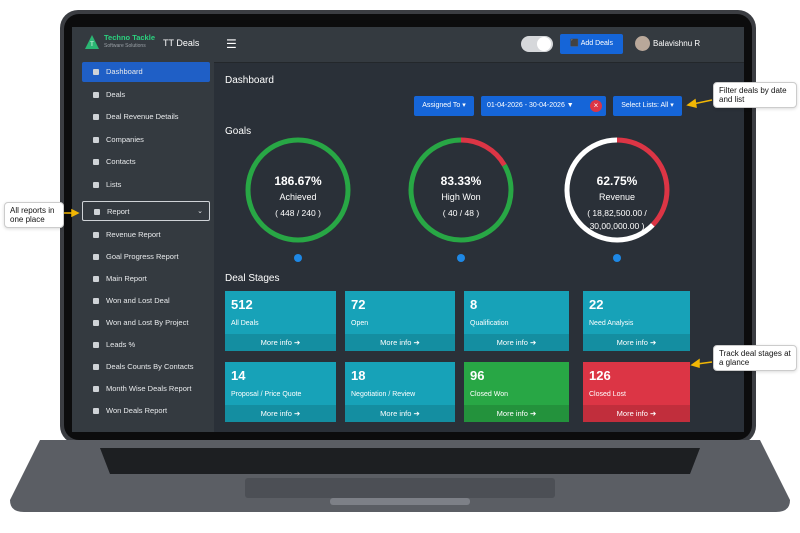 The height and width of the screenshot is (533, 800). What do you see at coordinates (181, 43) in the screenshot?
I see `app-name: TT Deals` at bounding box center [181, 43].